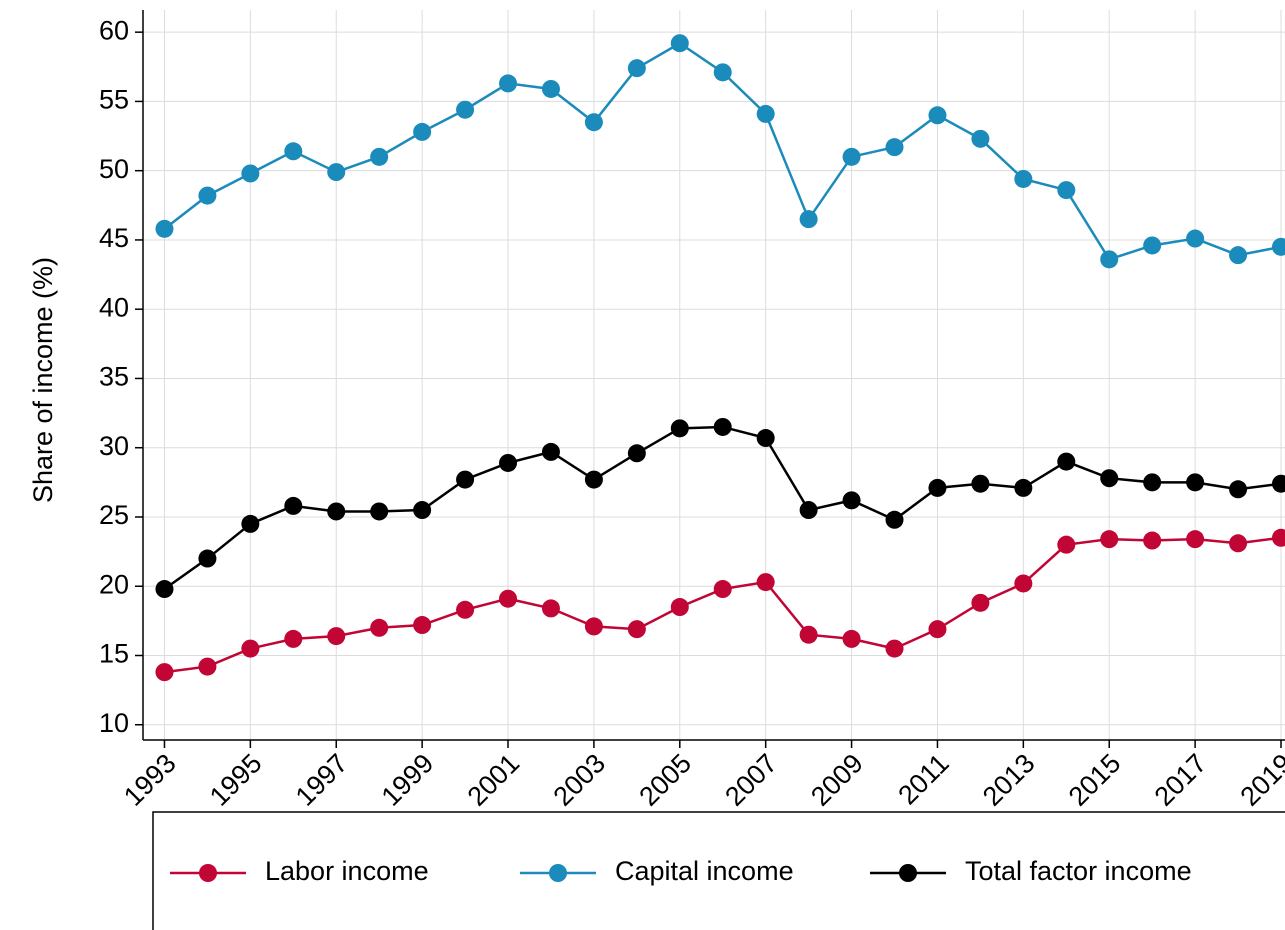  What do you see at coordinates (150, 780) in the screenshot?
I see `x-tick-label: 1993` at bounding box center [150, 780].